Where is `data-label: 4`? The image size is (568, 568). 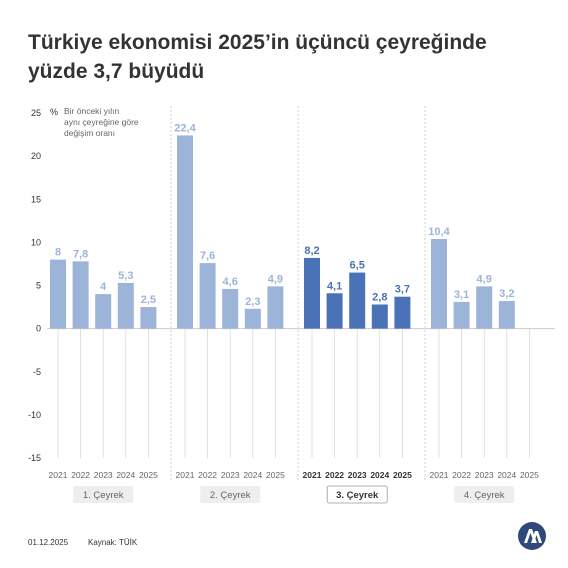 data-label: 4 is located at coordinates (103, 287).